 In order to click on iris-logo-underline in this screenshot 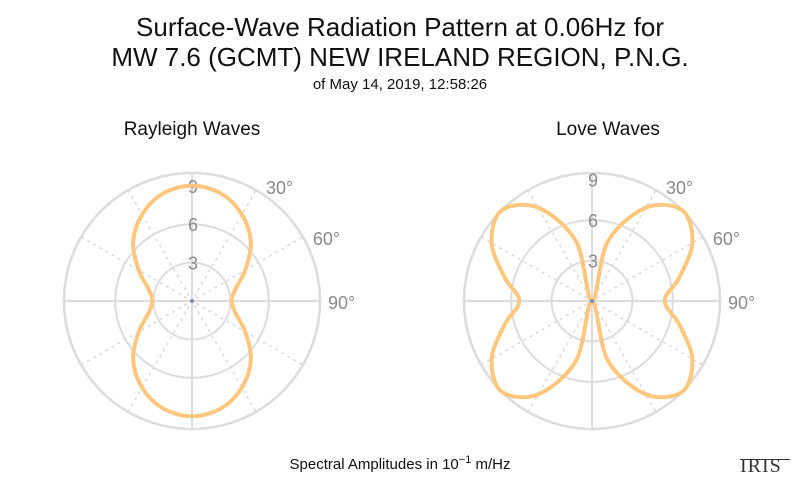, I will do `click(765, 459)`.